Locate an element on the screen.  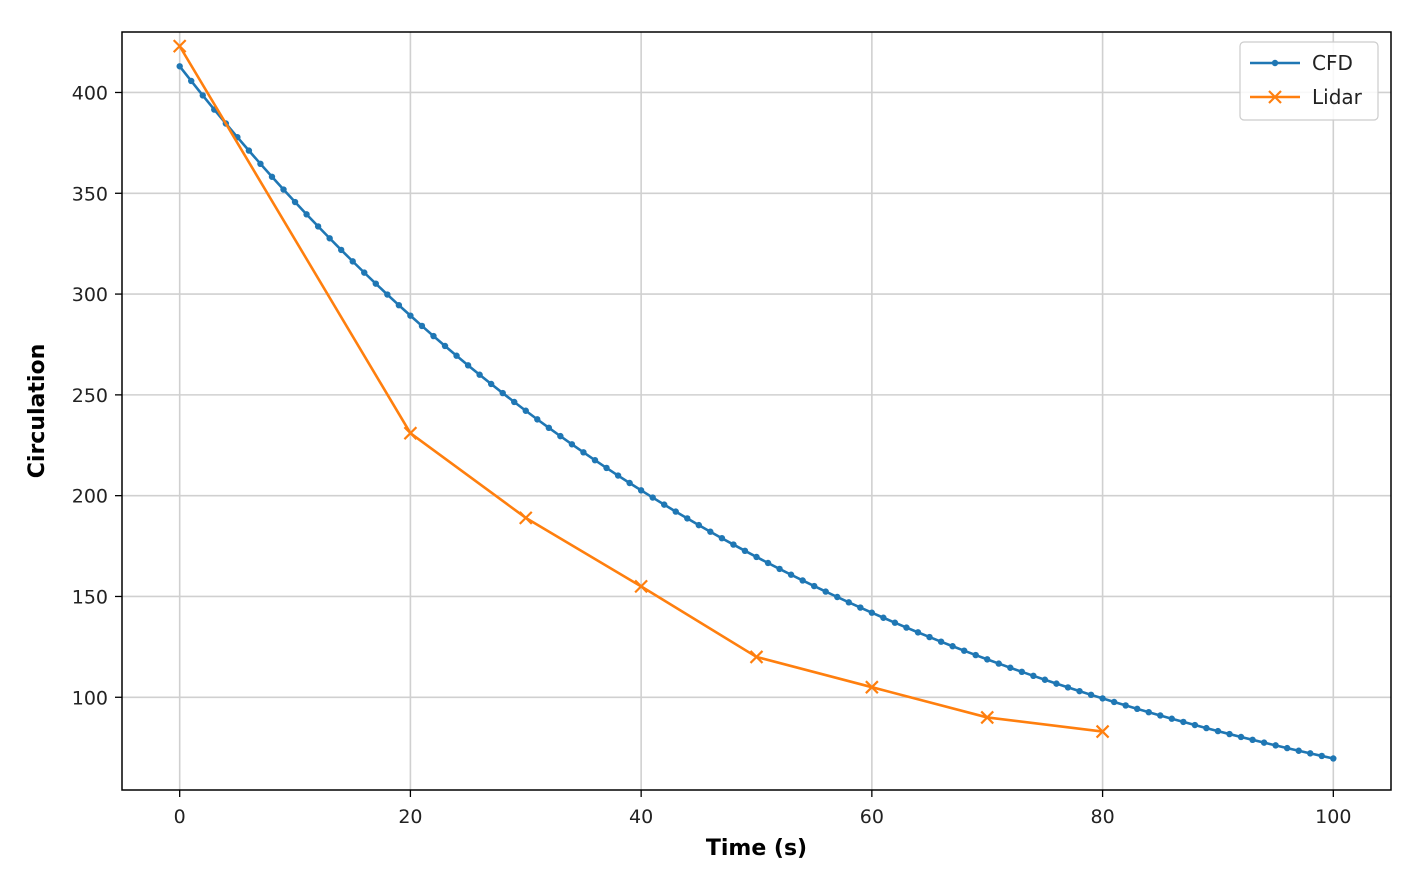
x-tick-label: 100 is located at coordinates (1333, 817).